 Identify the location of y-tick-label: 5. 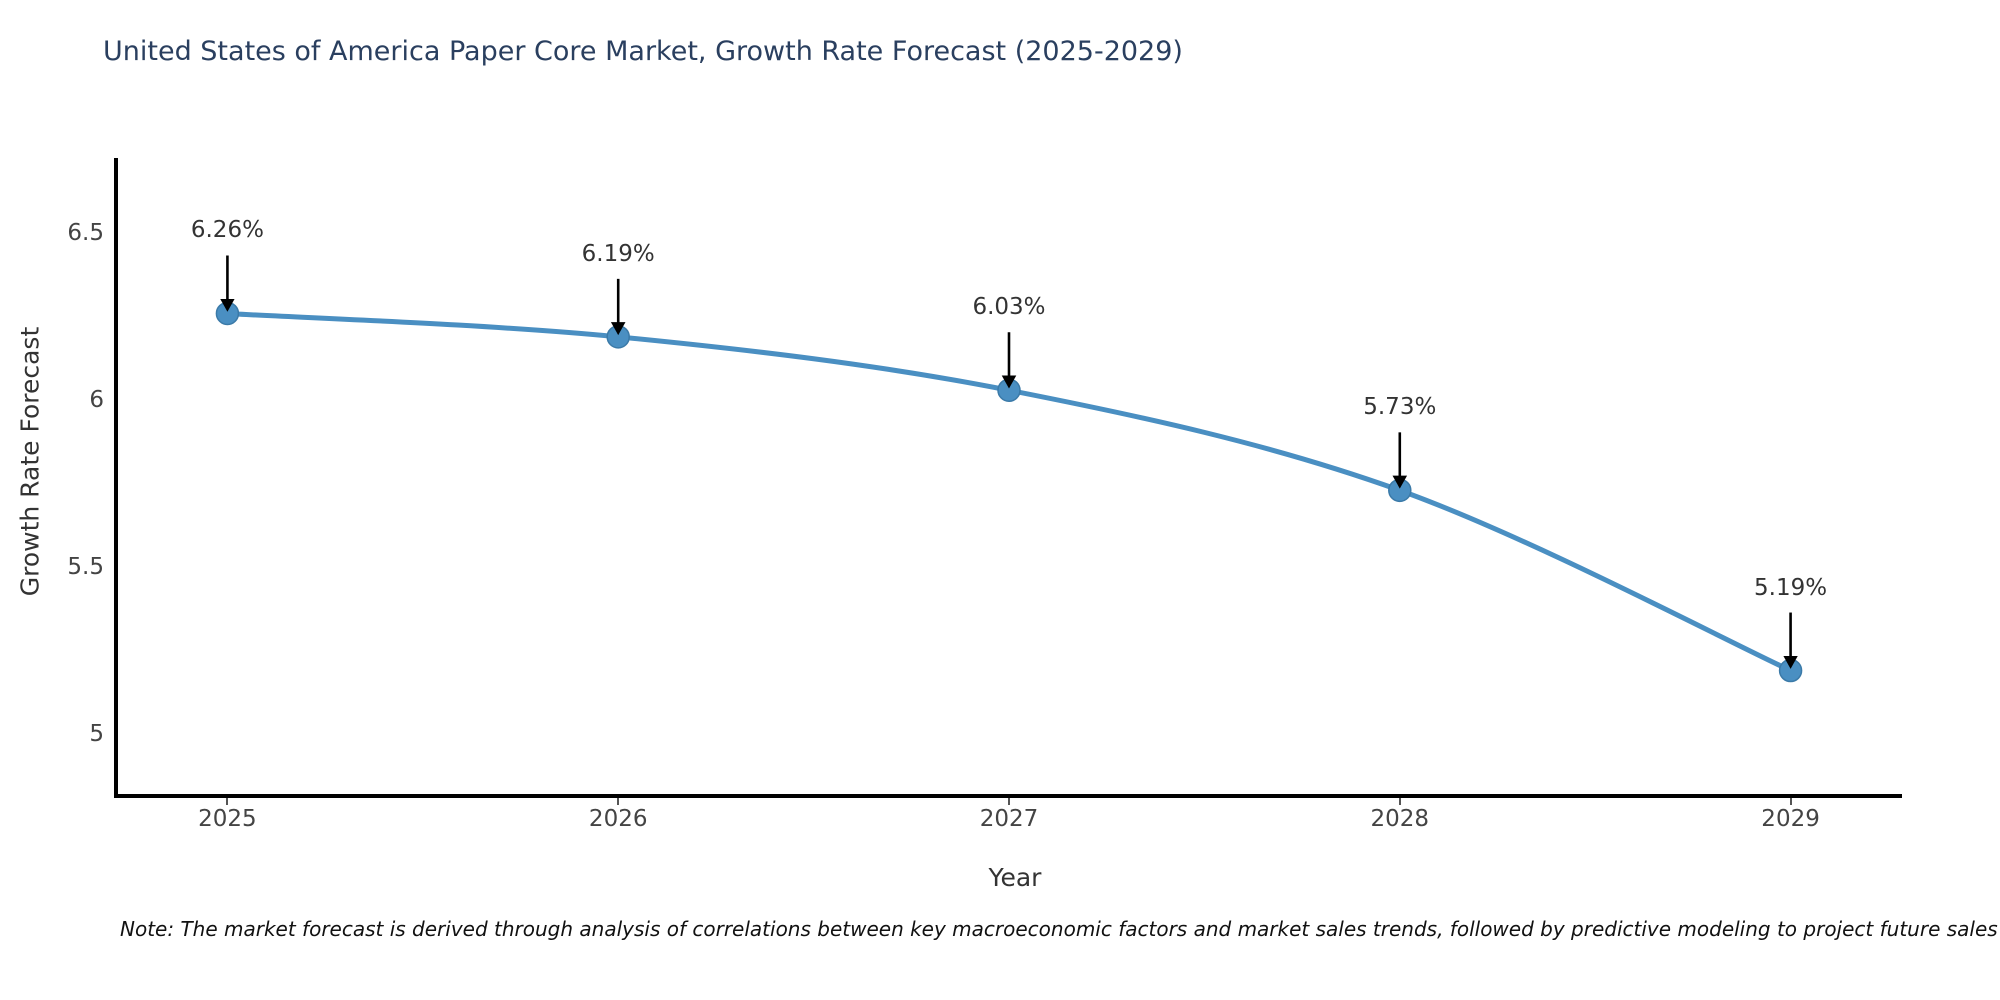
(96, 733).